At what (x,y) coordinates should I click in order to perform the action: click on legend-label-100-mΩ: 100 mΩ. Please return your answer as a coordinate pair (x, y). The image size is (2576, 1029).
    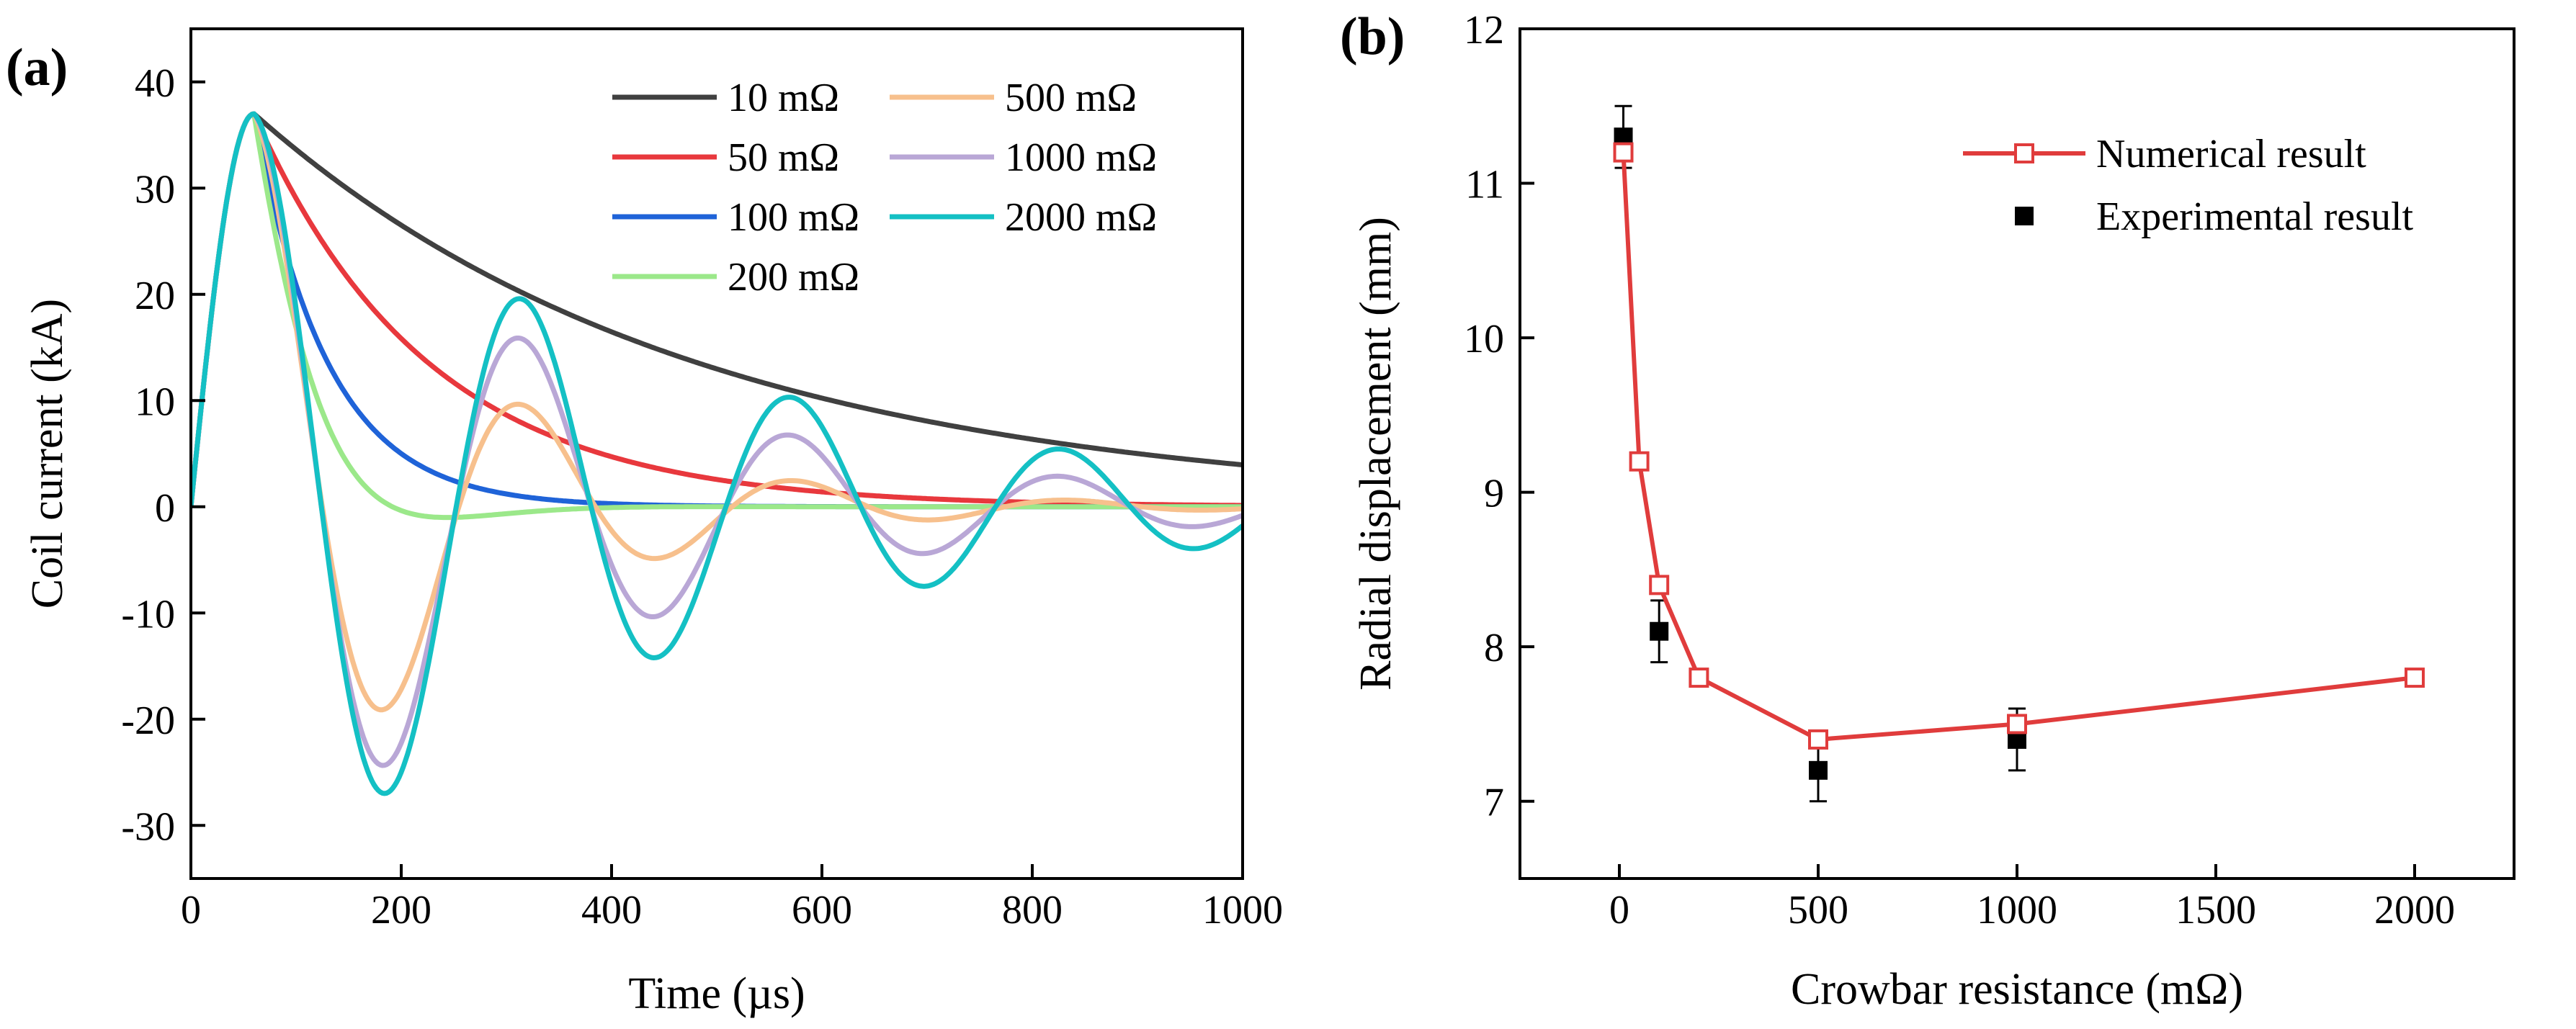
    Looking at the image, I should click on (793, 217).